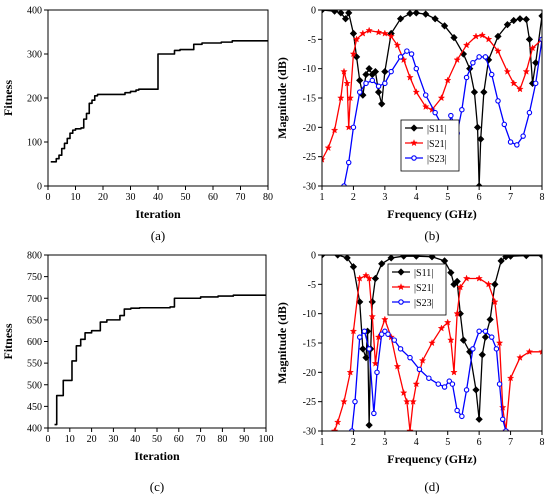 This screenshot has width=550, height=500. What do you see at coordinates (34, 320) in the screenshot?
I see `y-tick-label: 650` at bounding box center [34, 320].